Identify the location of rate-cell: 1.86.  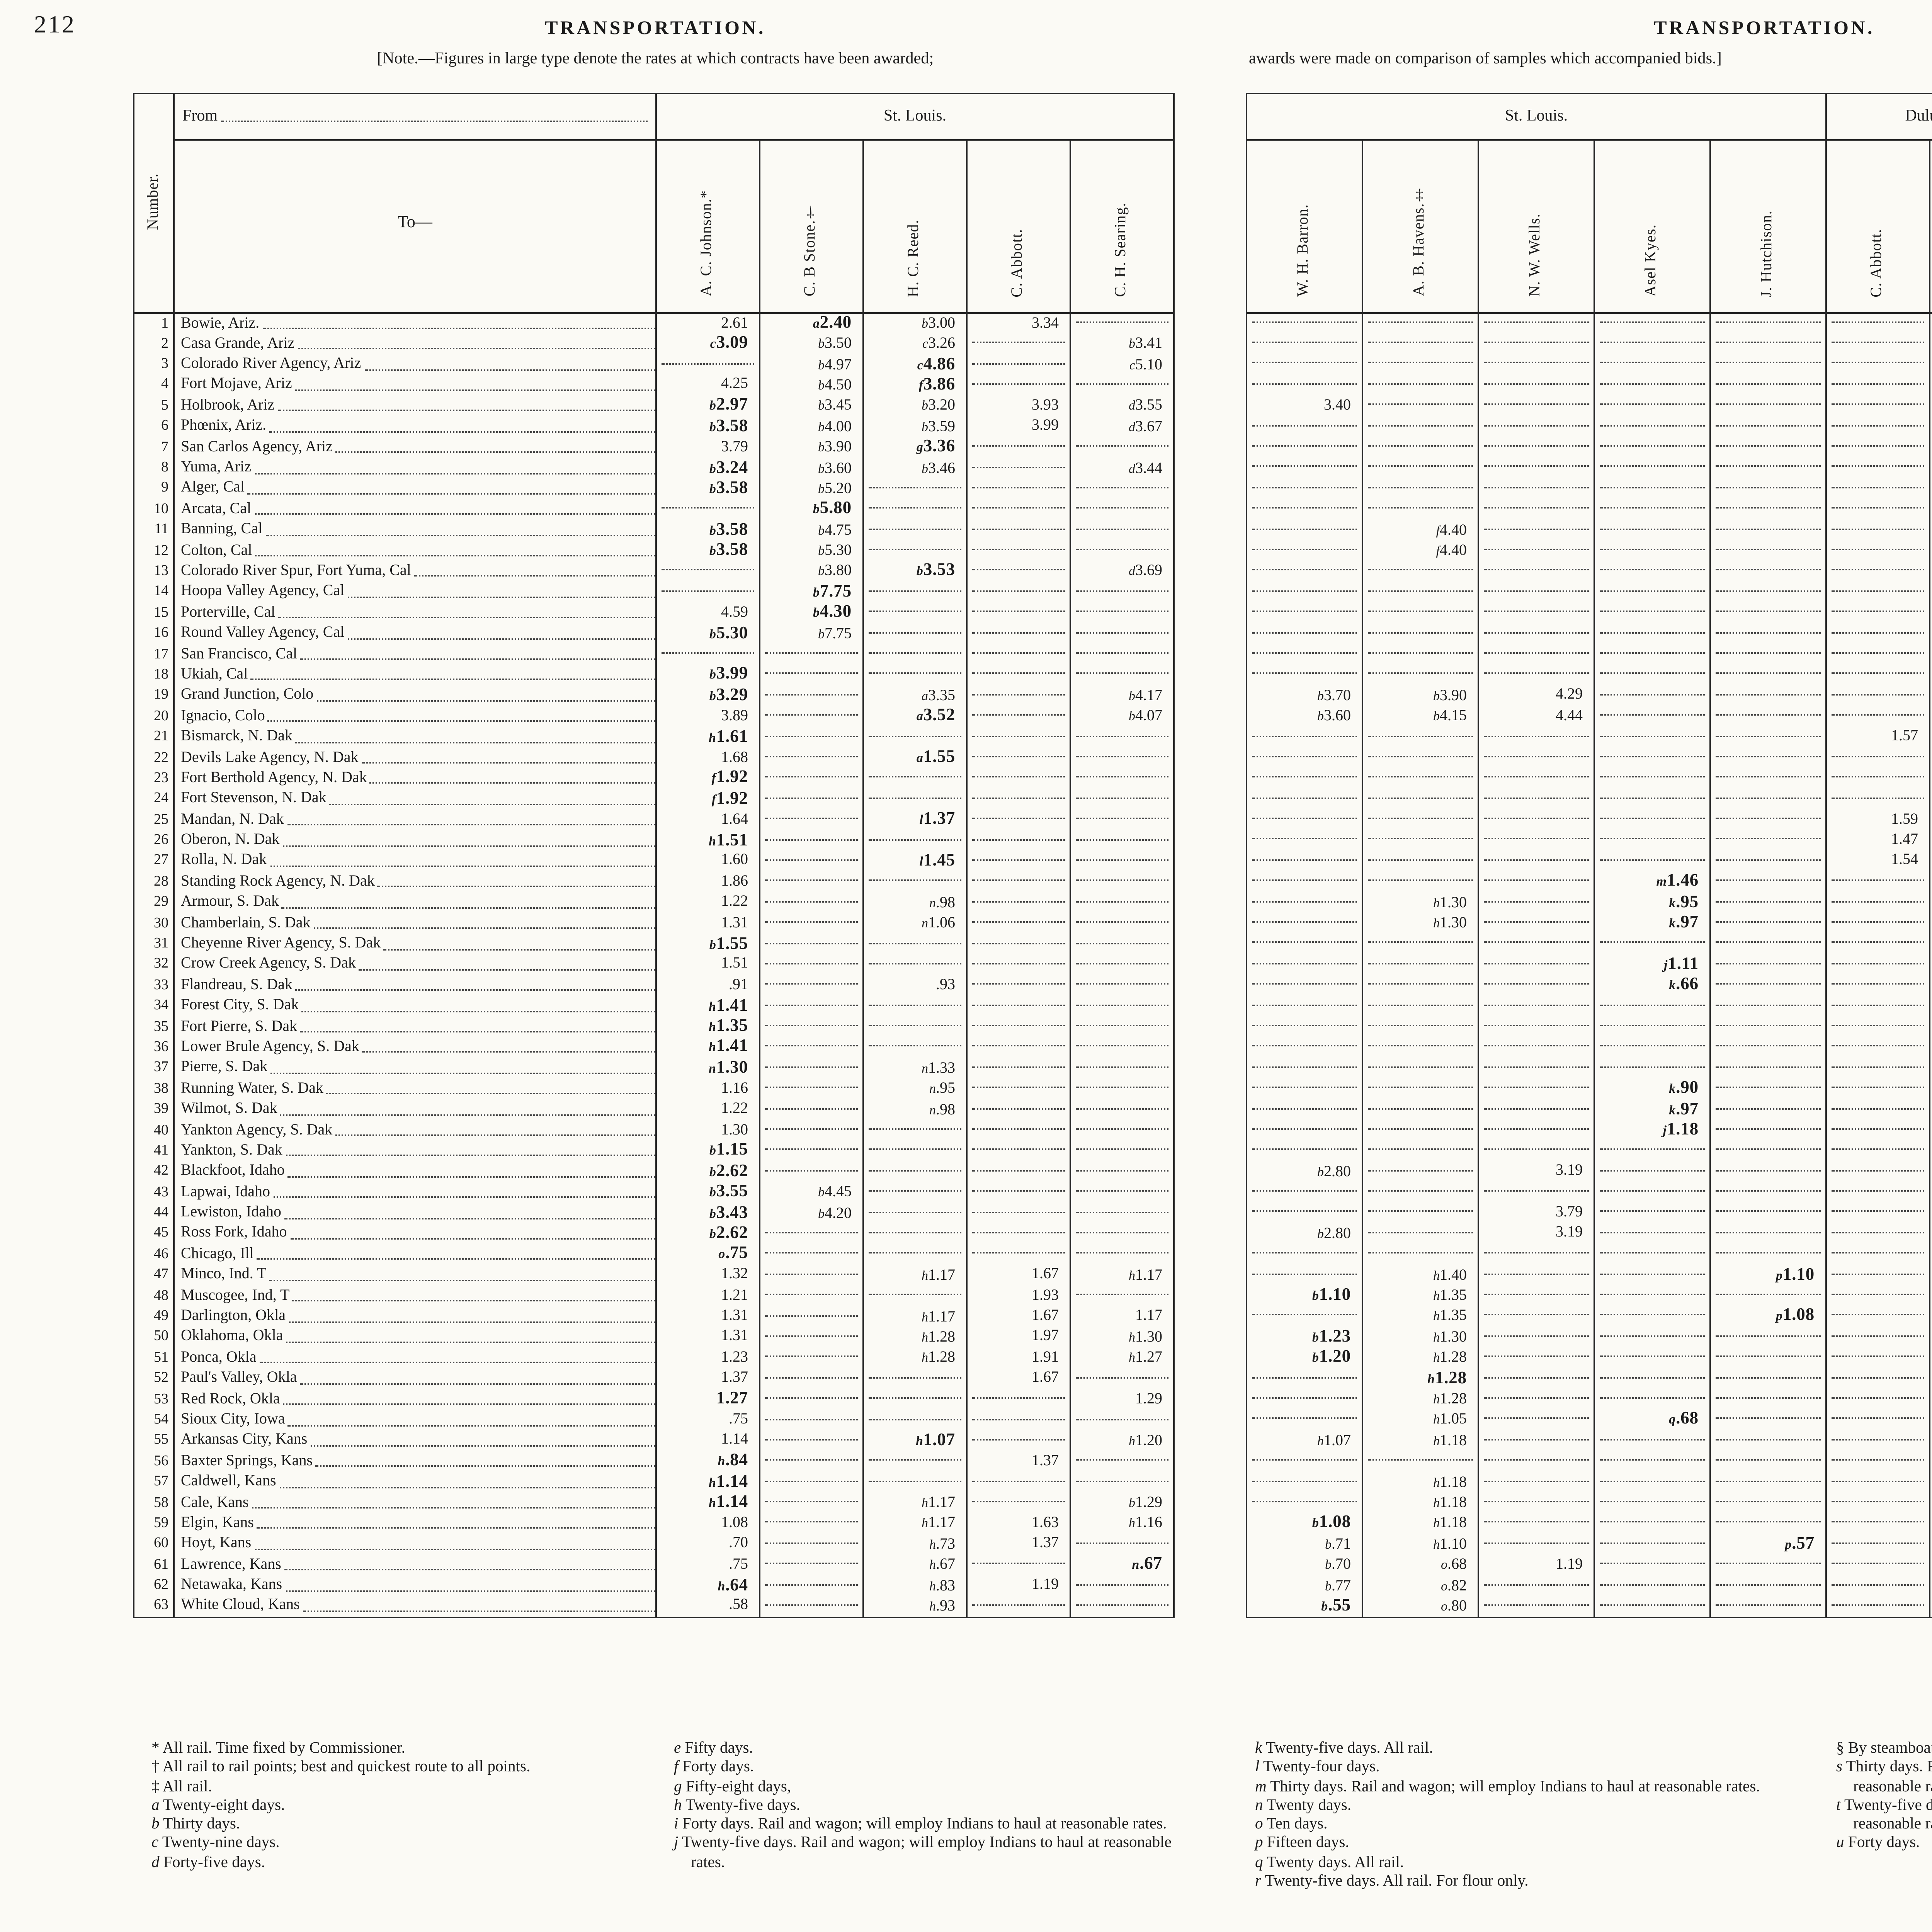
(708, 883).